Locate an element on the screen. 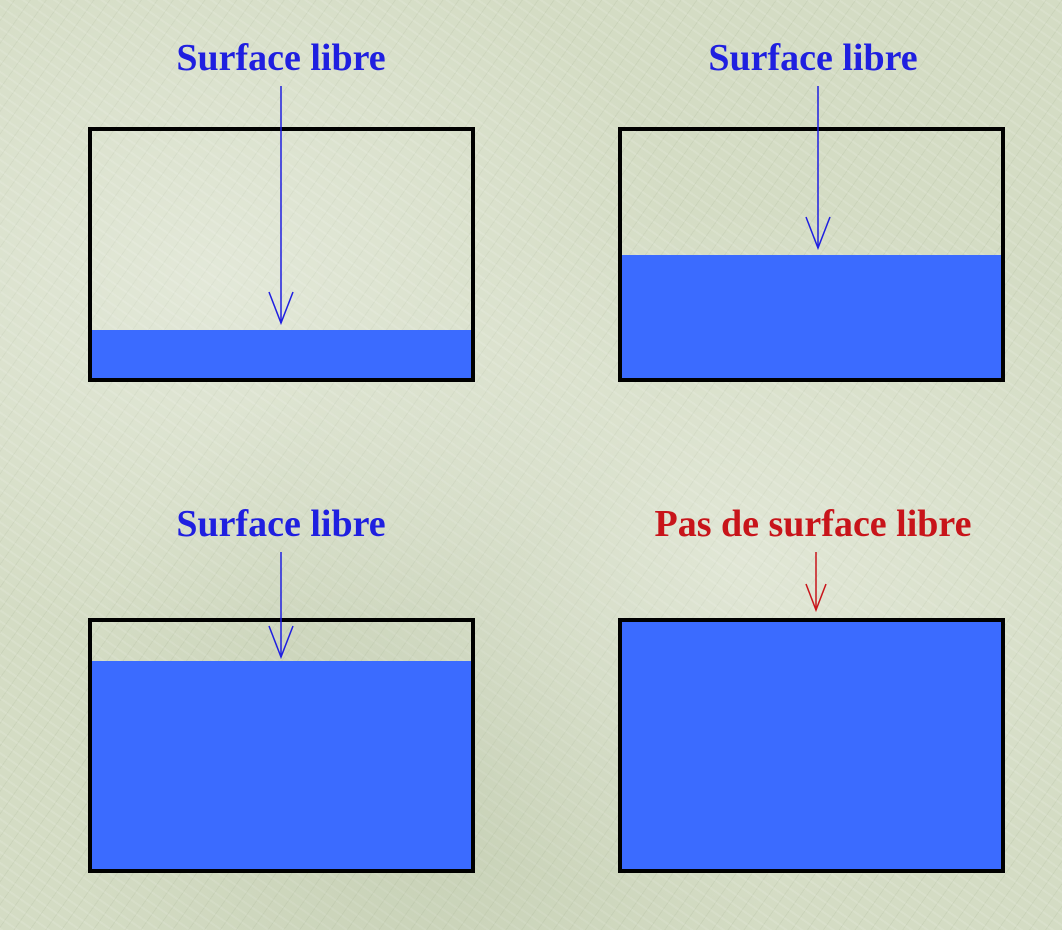 The image size is (1062, 930). panel-4-container is located at coordinates (811, 745).